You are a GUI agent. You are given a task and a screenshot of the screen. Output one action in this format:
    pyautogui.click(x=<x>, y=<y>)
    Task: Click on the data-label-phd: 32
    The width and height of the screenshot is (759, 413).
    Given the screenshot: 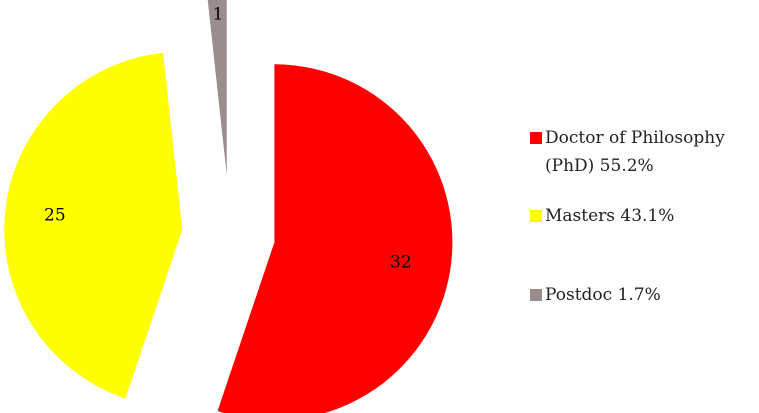 What is the action you would take?
    pyautogui.click(x=401, y=263)
    